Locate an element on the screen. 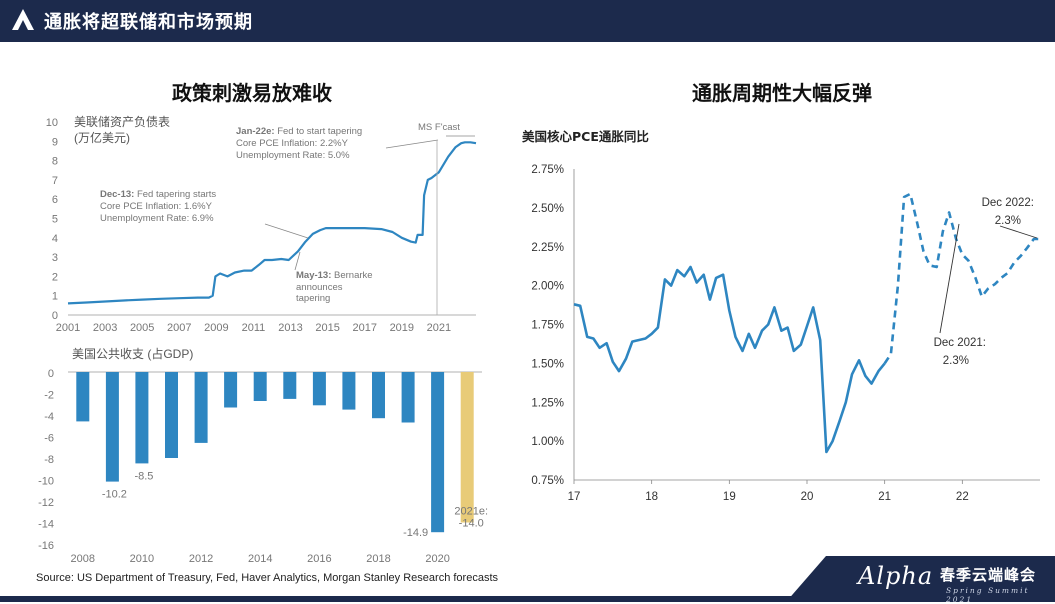 The image size is (1055, 604). deficit-y-tick-label: -2 is located at coordinates (49, 396).